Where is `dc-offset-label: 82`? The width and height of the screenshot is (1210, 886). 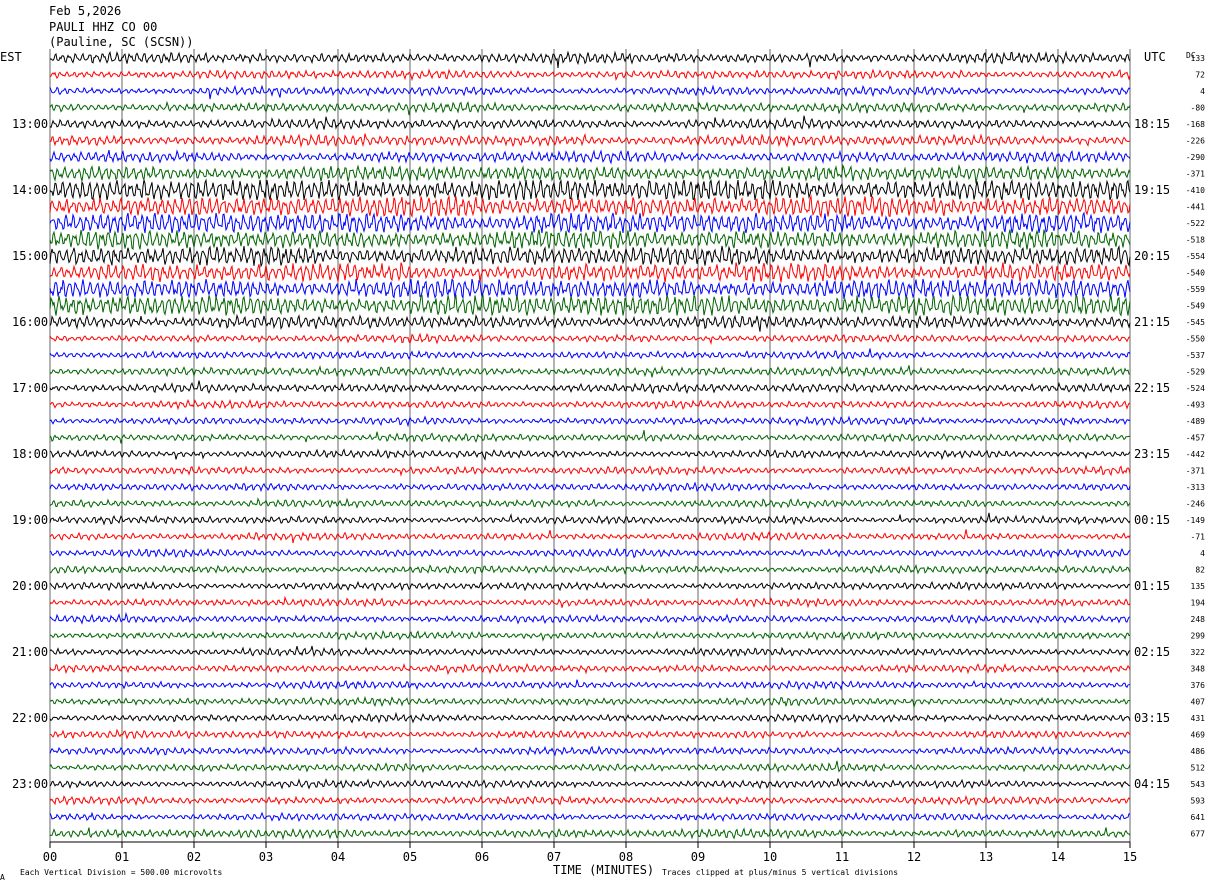 dc-offset-label: 82 is located at coordinates (1200, 570).